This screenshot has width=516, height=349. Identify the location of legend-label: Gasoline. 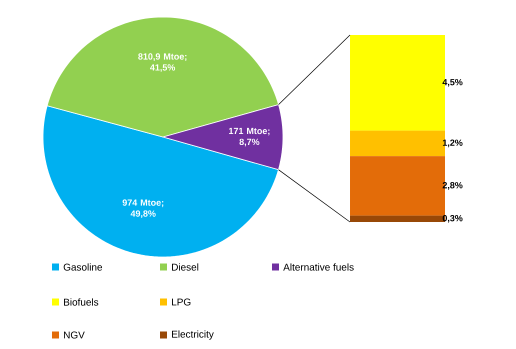
(83, 267).